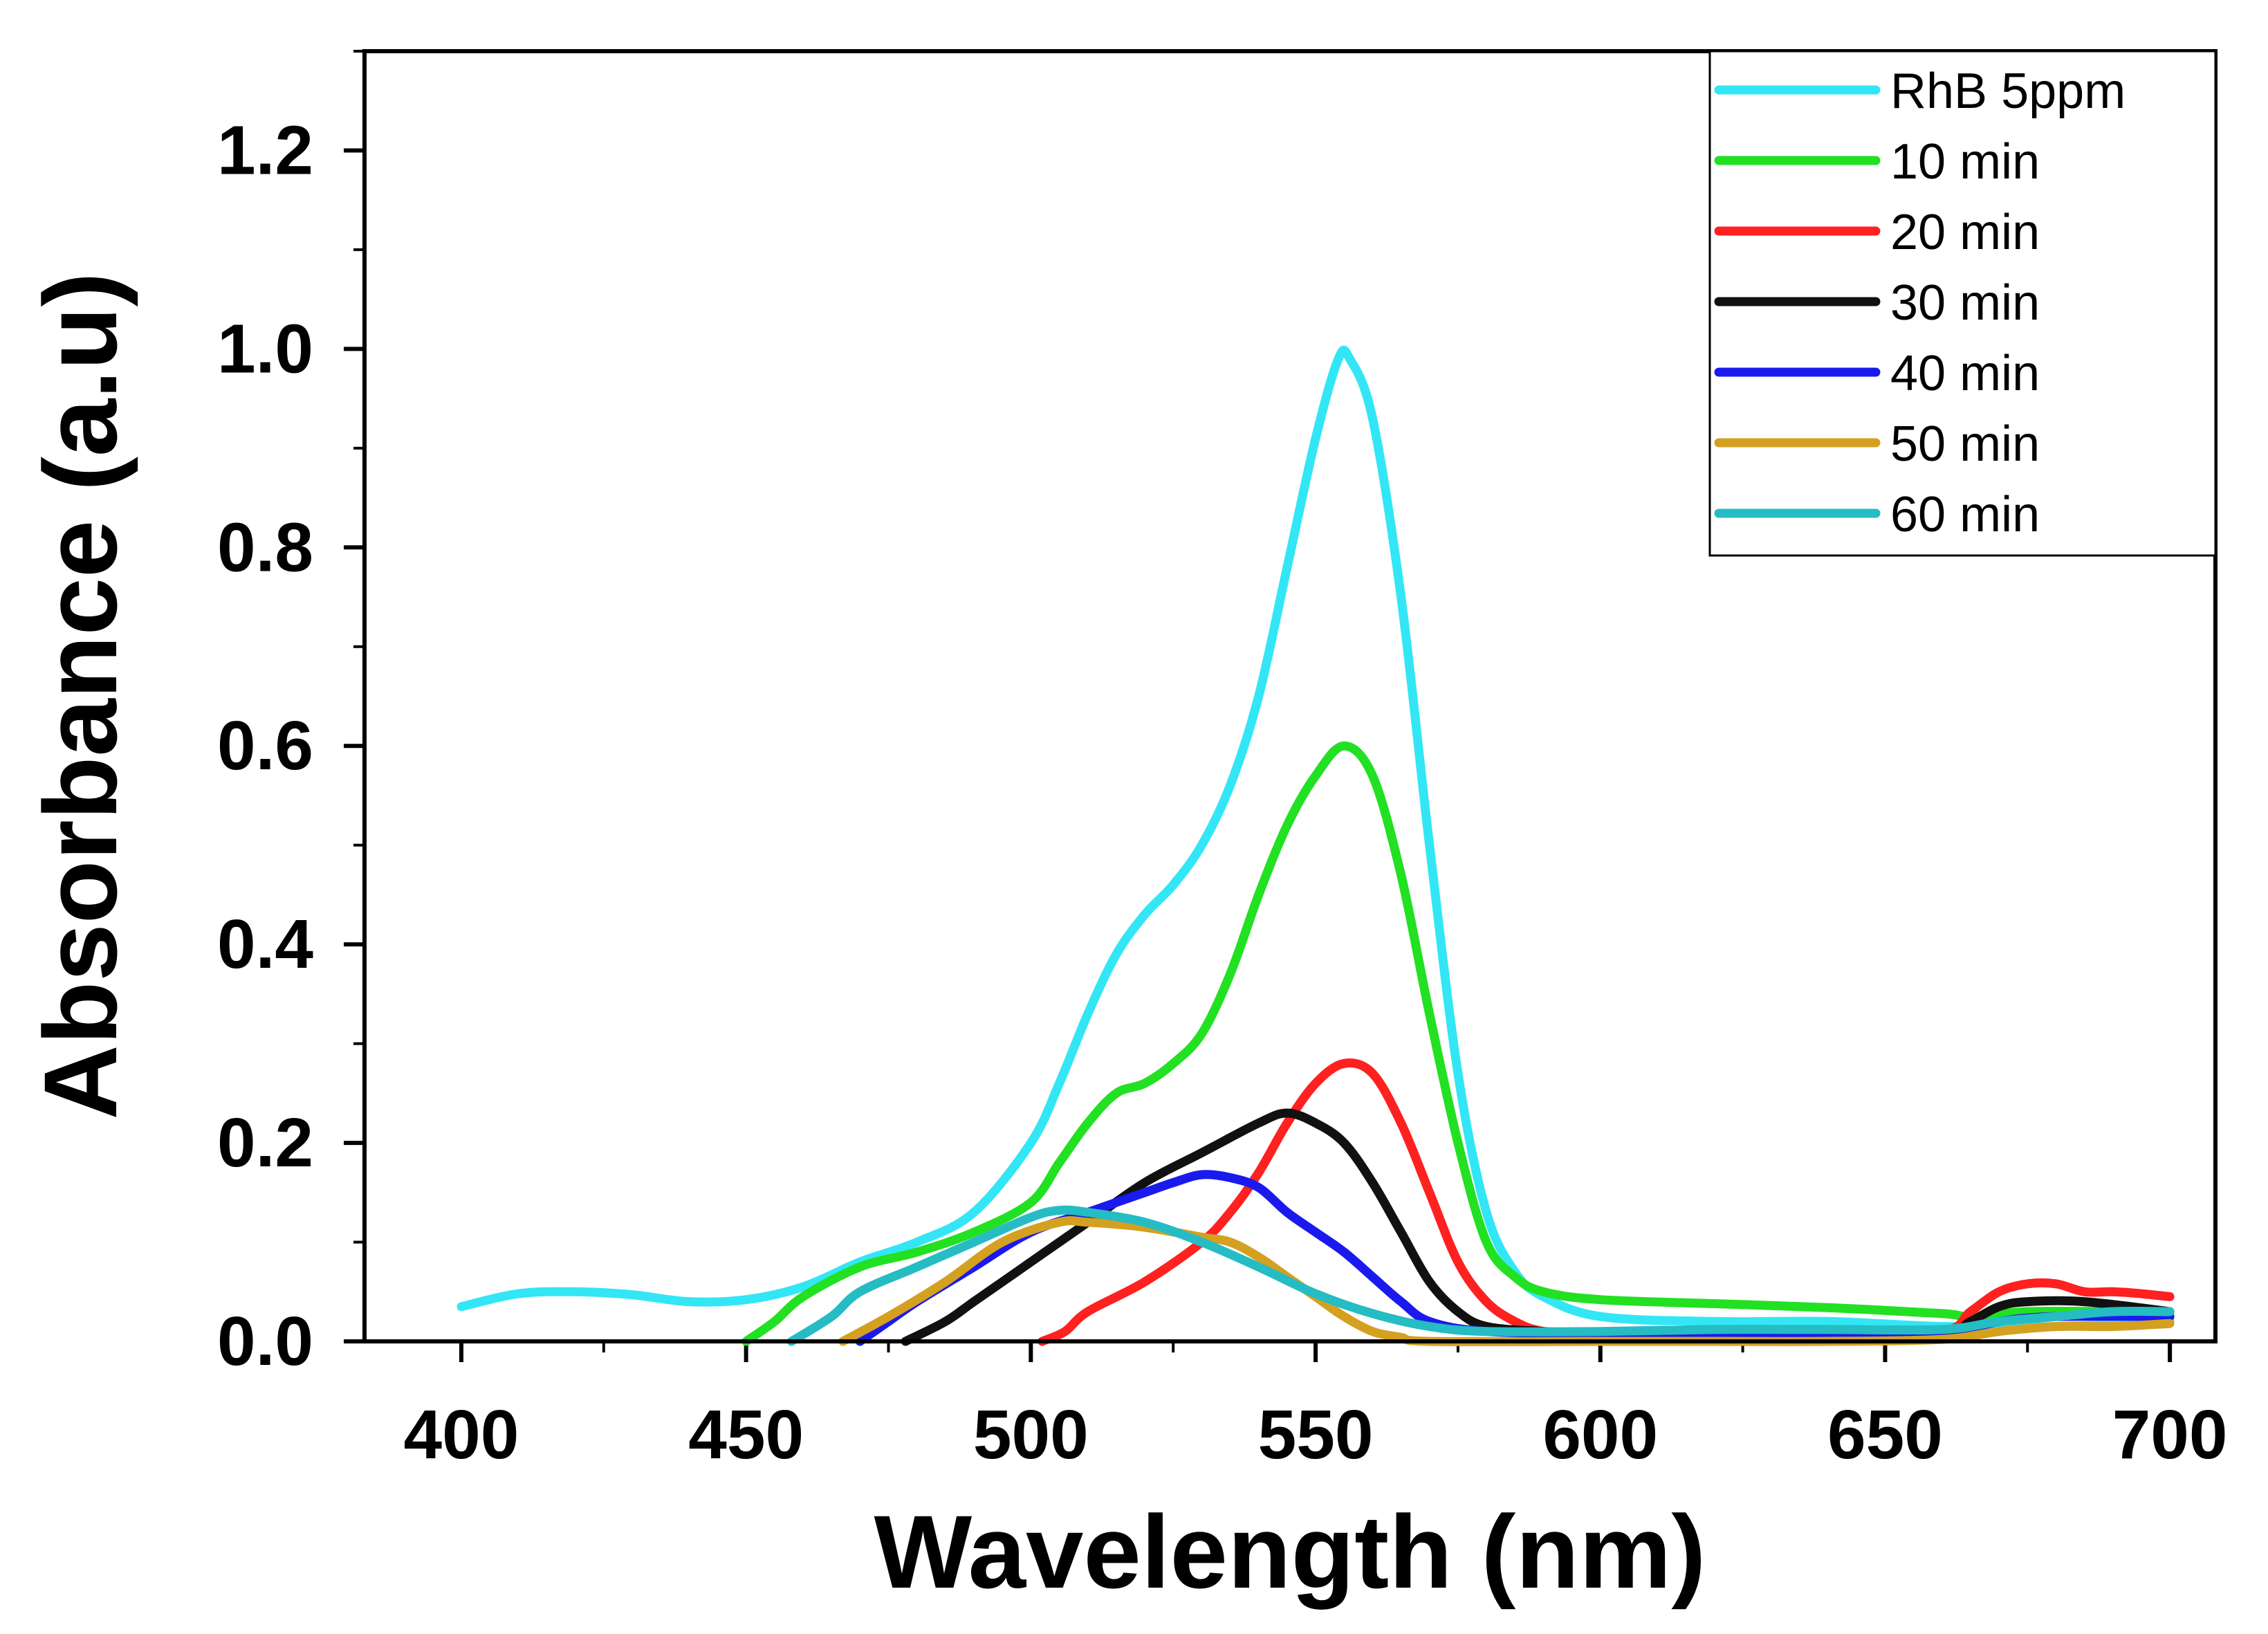 The image size is (2268, 1634). What do you see at coordinates (2008, 91) in the screenshot?
I see `legend-label-0: RhB 5ppm` at bounding box center [2008, 91].